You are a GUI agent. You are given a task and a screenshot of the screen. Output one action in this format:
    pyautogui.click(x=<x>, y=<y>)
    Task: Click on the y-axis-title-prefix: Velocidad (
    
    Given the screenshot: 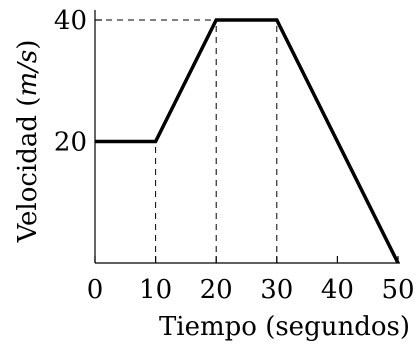 What is the action you would take?
    pyautogui.click(x=28, y=170)
    